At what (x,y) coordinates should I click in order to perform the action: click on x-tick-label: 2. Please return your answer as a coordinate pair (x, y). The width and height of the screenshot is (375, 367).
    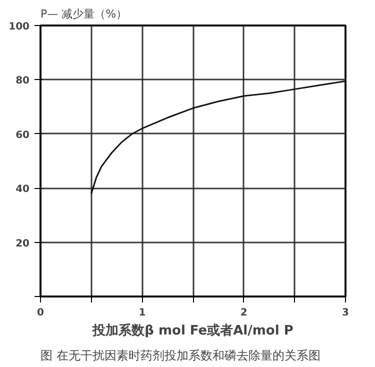
    Looking at the image, I should click on (244, 313).